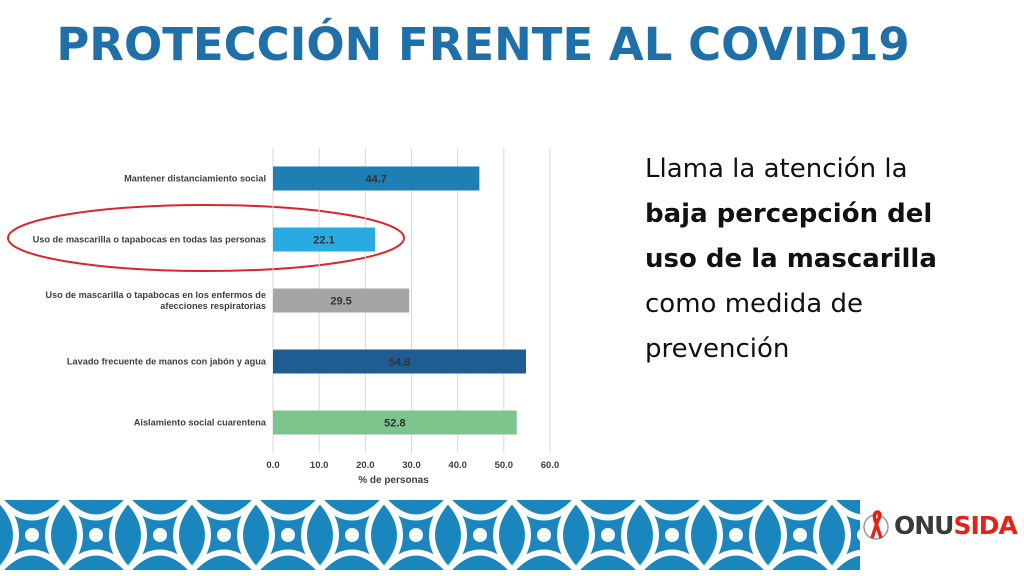  What do you see at coordinates (924, 525) in the screenshot?
I see `logo-part: ONU` at bounding box center [924, 525].